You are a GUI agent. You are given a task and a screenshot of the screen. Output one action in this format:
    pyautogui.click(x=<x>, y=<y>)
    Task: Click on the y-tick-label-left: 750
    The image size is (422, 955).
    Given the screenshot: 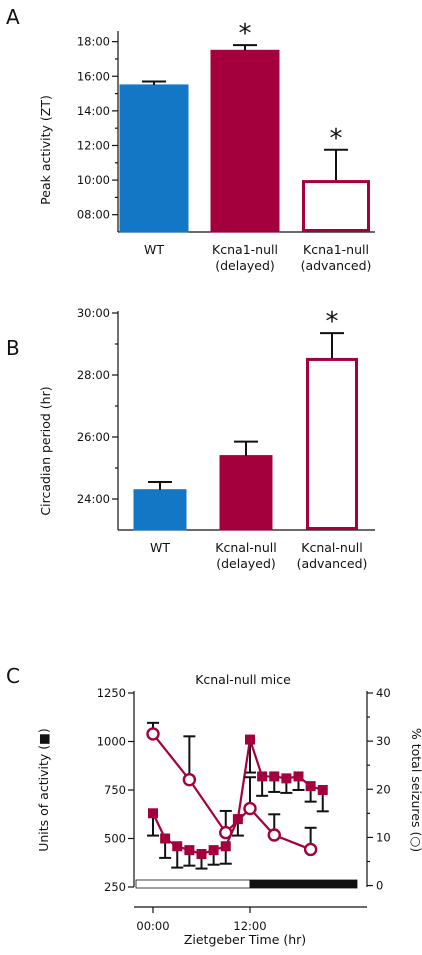 What is the action you would take?
    pyautogui.click(x=115, y=790)
    